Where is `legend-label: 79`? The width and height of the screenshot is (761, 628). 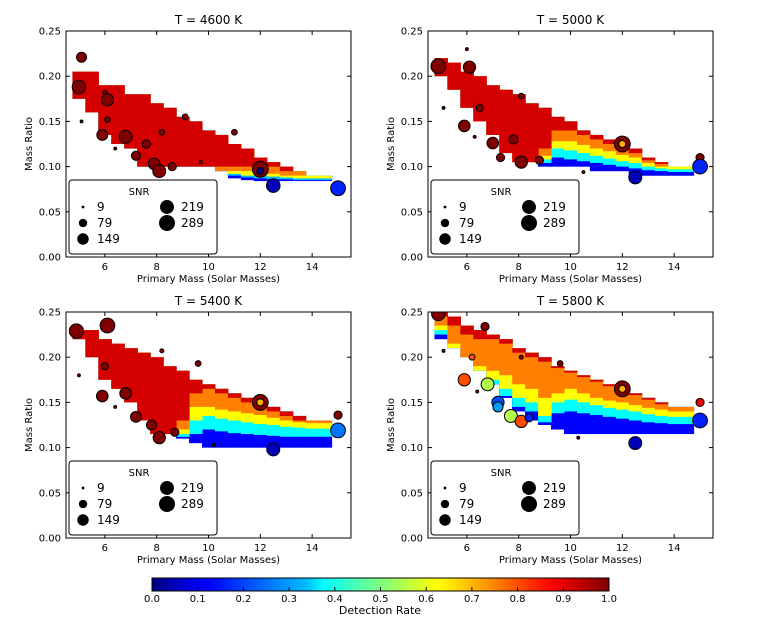
legend-label: 79 is located at coordinates (466, 504).